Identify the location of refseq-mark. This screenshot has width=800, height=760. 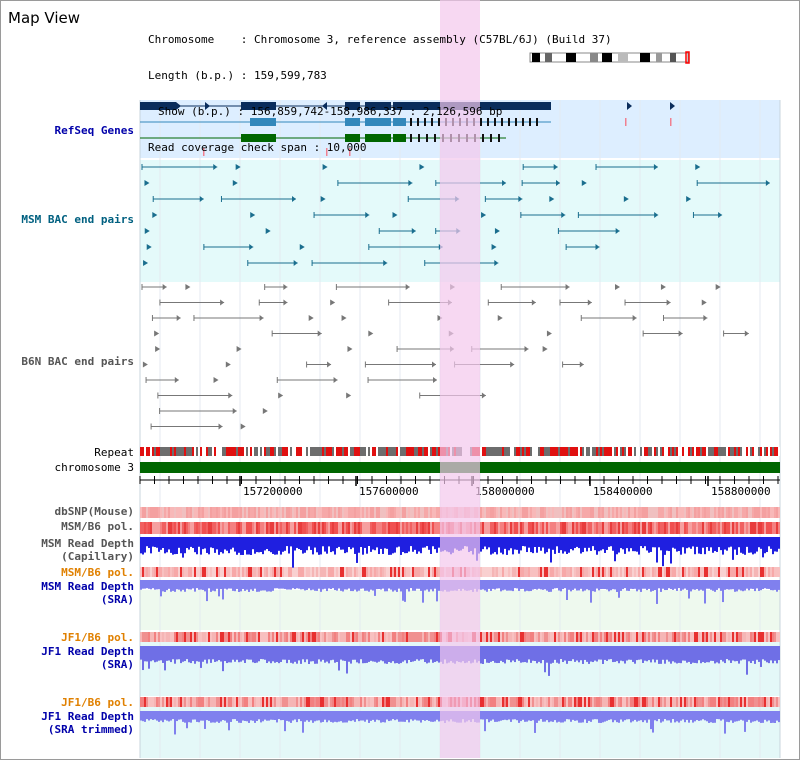
(671, 122).